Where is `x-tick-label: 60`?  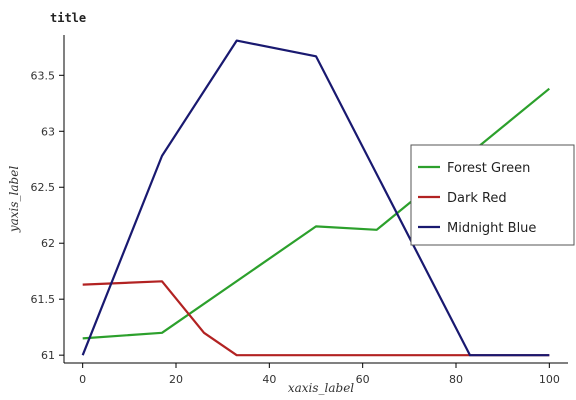
x-tick-label: 60 is located at coordinates (363, 379).